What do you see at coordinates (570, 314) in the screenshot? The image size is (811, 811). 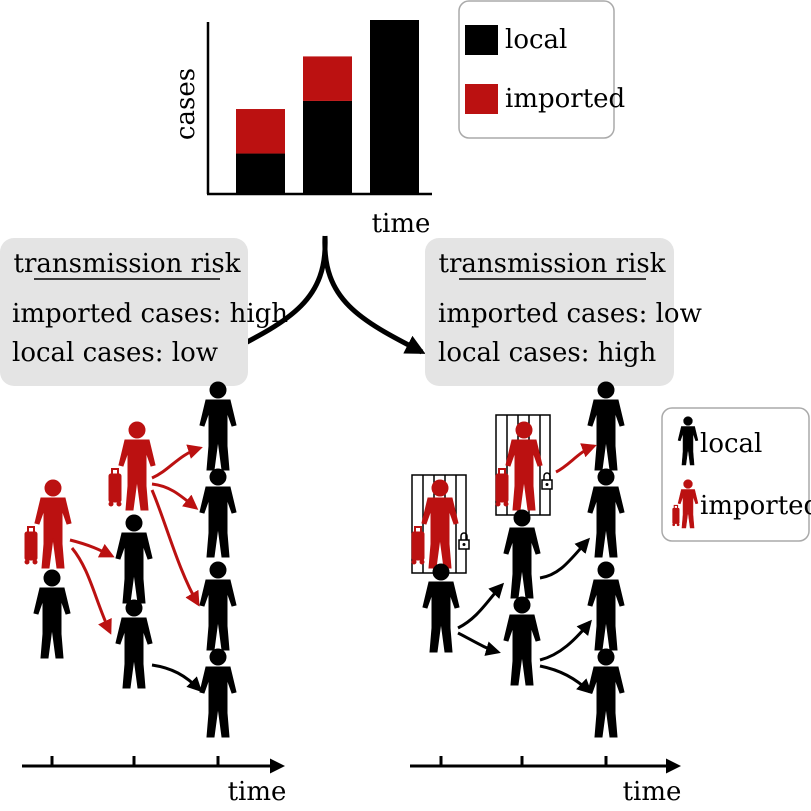 I see `right-risk-line1: imported cases: low` at bounding box center [570, 314].